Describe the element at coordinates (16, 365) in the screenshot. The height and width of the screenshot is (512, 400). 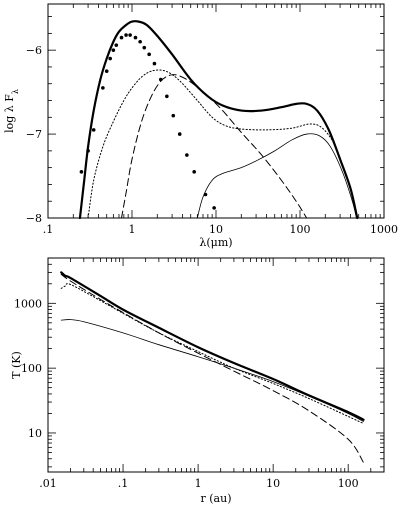
I see `temperature-y-axis-label: T (K)` at that location.